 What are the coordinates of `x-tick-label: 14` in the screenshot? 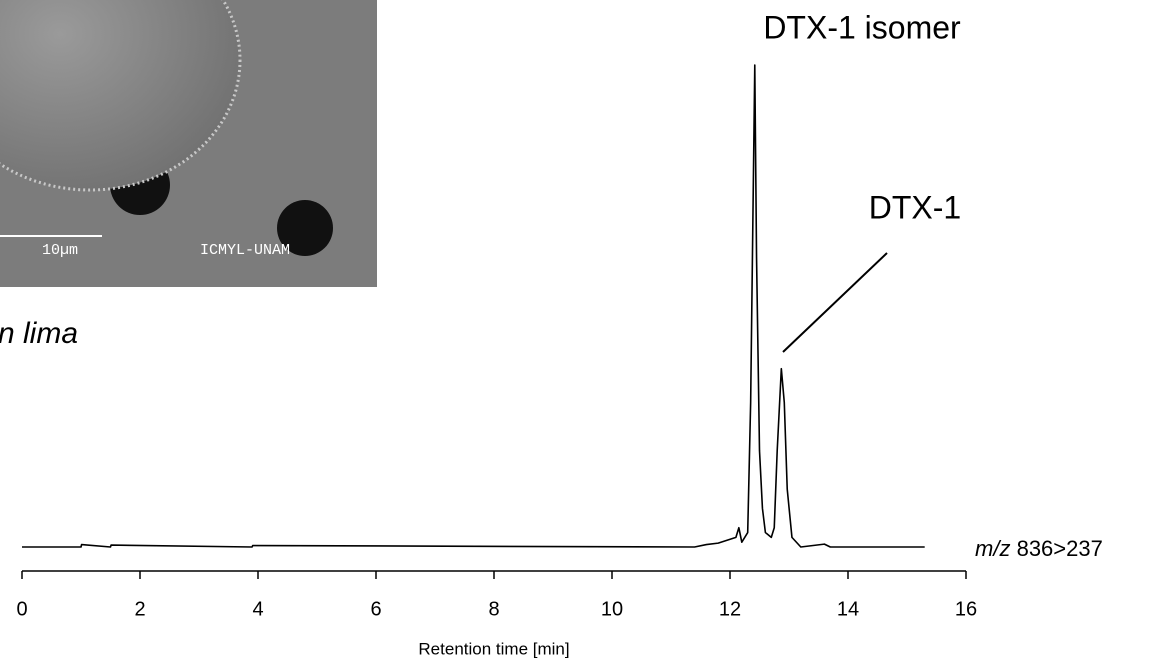 It's located at (848, 609).